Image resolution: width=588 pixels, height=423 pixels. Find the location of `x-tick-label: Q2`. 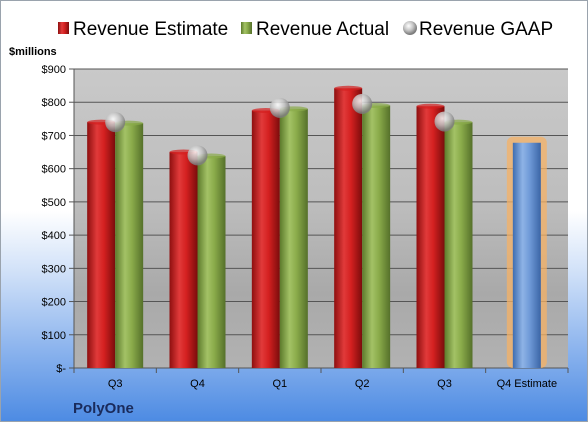

x-tick-label: Q2 is located at coordinates (362, 384).